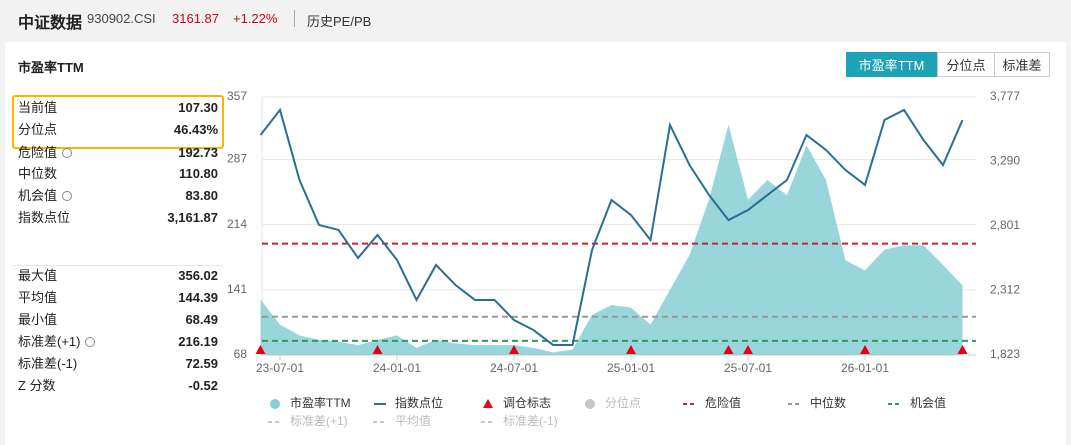  What do you see at coordinates (118, 298) in the screenshot?
I see `stat-row: 平均值 144.39` at bounding box center [118, 298].